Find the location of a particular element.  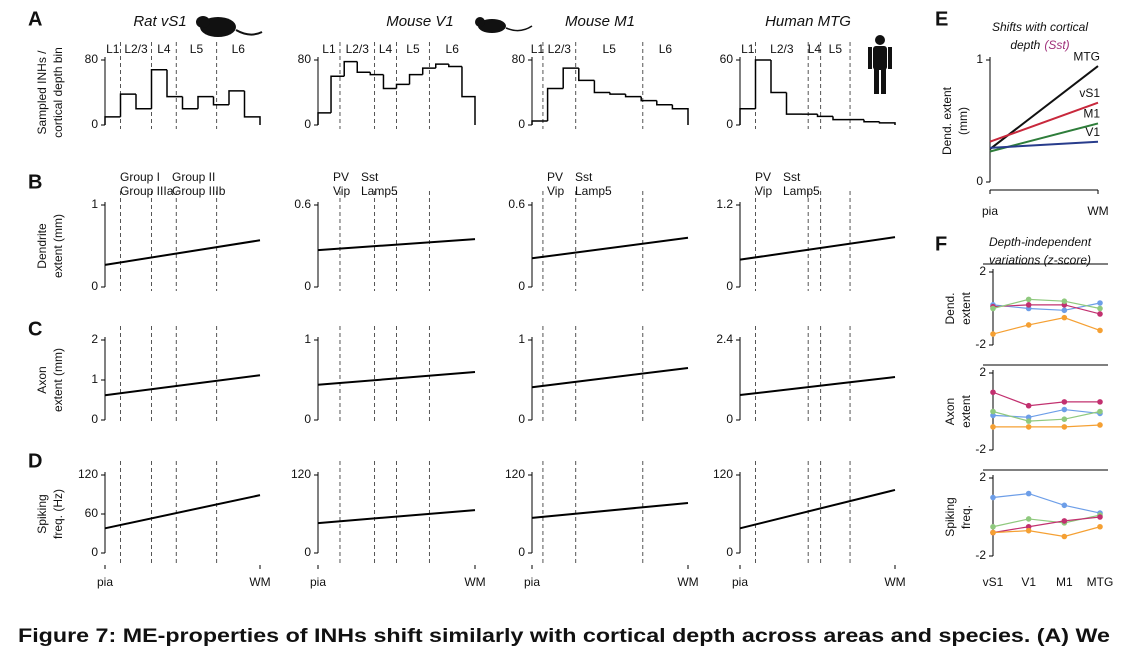

legend-entry: PV is located at coordinates (763, 177).